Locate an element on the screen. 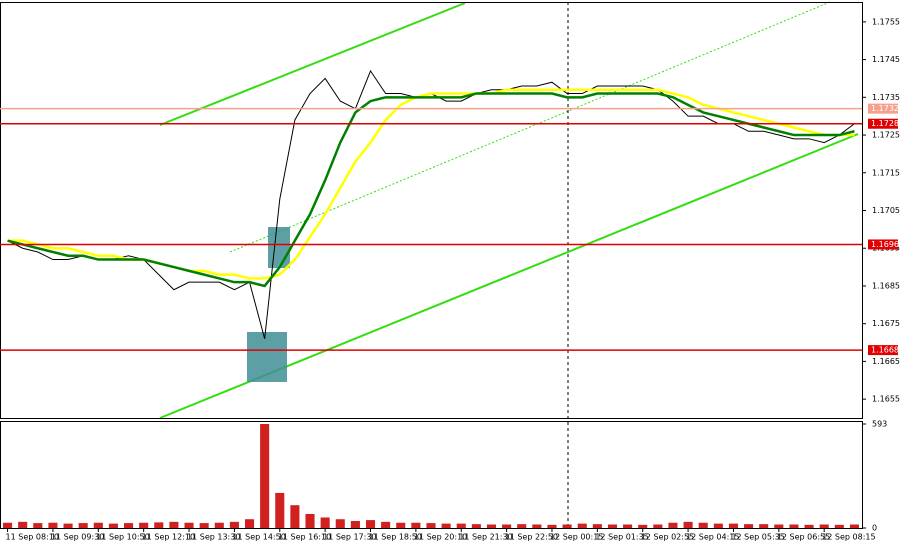  y-tick-label: 1.1745 is located at coordinates (886, 59).